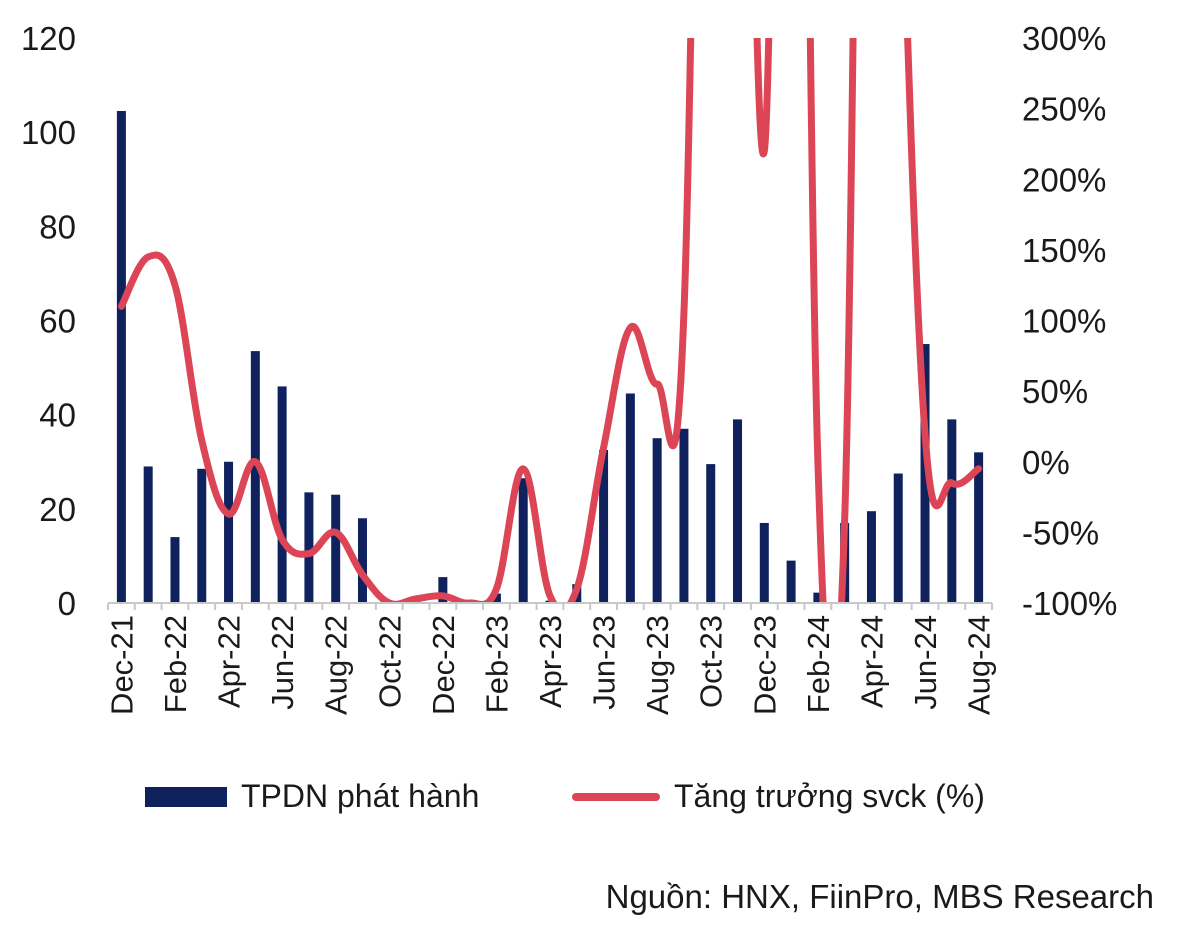 The image size is (1200, 934). What do you see at coordinates (604, 662) in the screenshot?
I see `x-tick-label: Jun-23` at bounding box center [604, 662].